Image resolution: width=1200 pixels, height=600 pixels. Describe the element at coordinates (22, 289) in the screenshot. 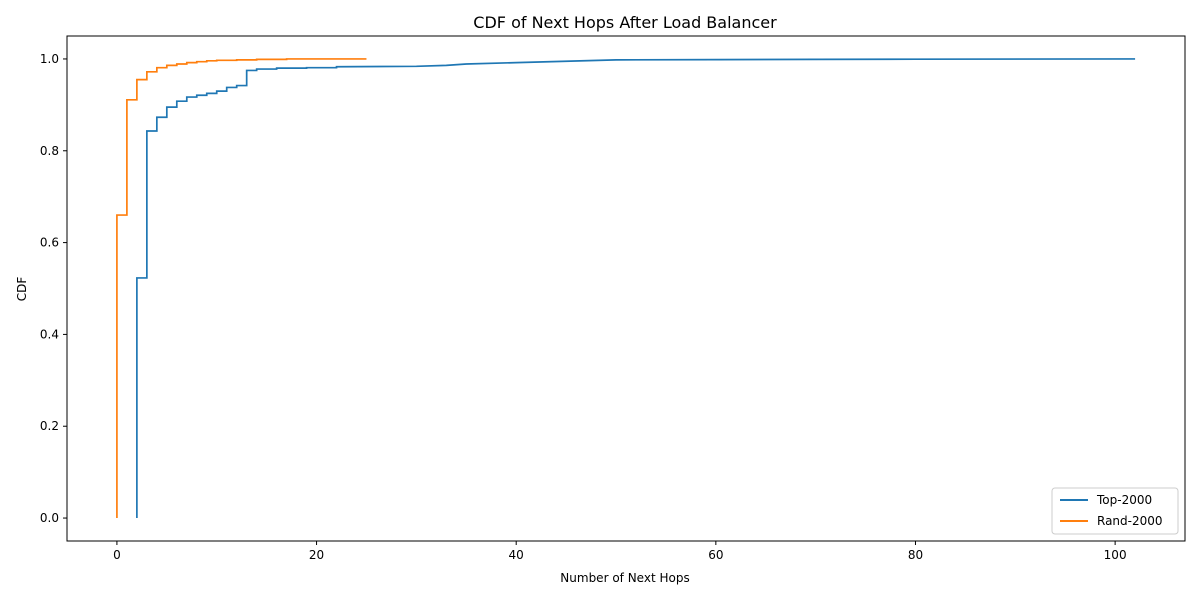

I see `y-axis-label: CDF` at that location.